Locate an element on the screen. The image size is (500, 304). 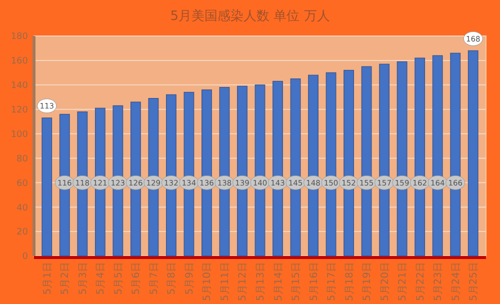
x-tick-label: 5月24日 is located at coordinates (456, 282).